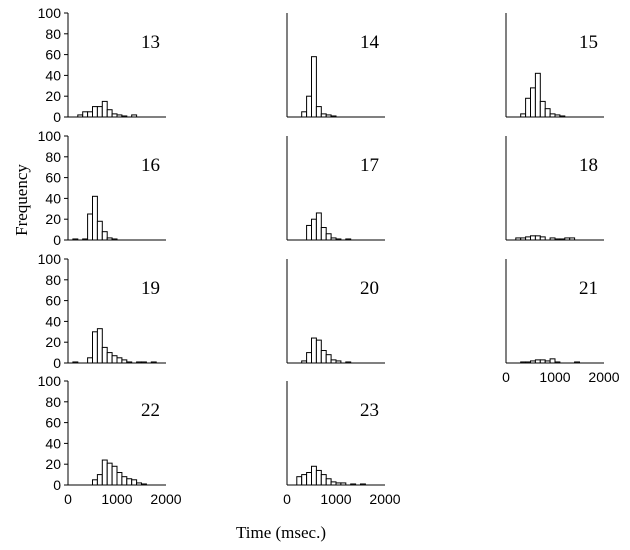  Describe the element at coordinates (281, 532) in the screenshot. I see `x-axis-title: Time (msec.)` at that location.